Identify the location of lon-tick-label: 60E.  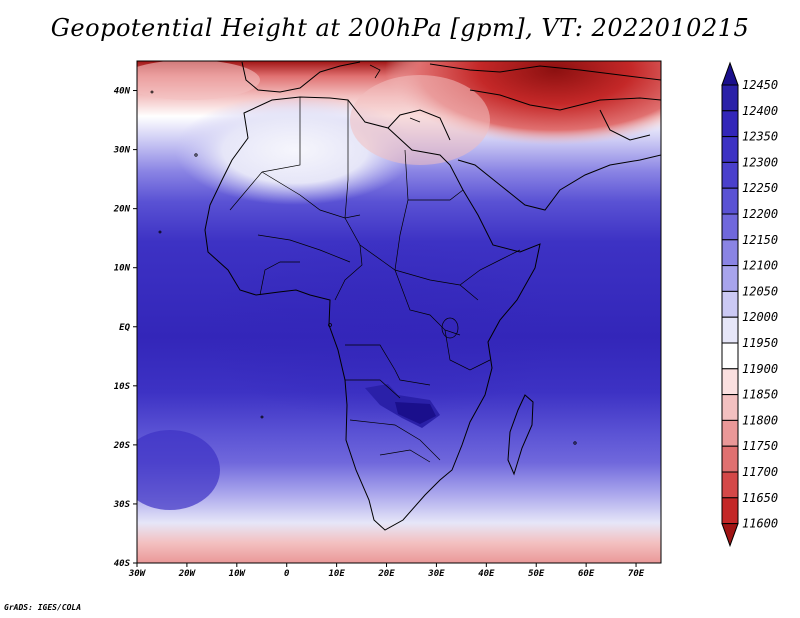
(586, 574).